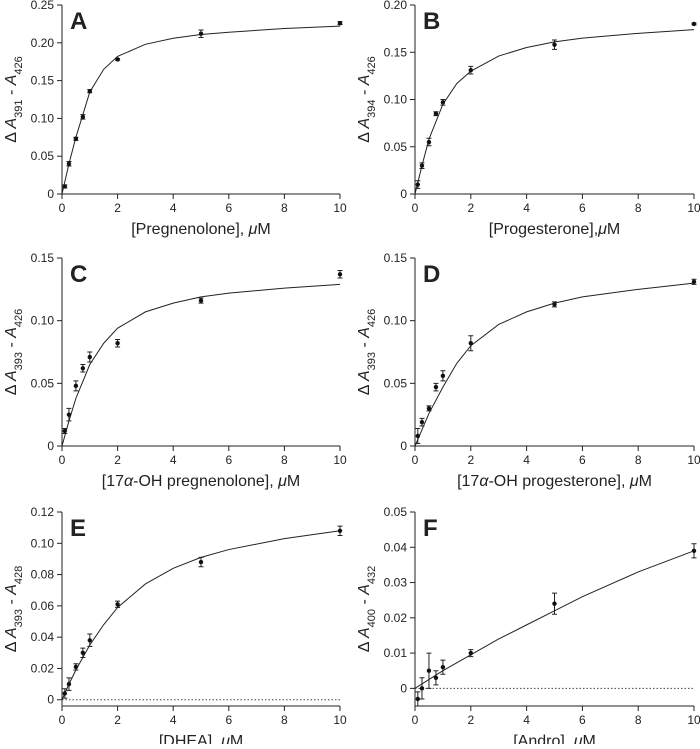  I want to click on y-tick-label: 0.02, so click(396, 618).